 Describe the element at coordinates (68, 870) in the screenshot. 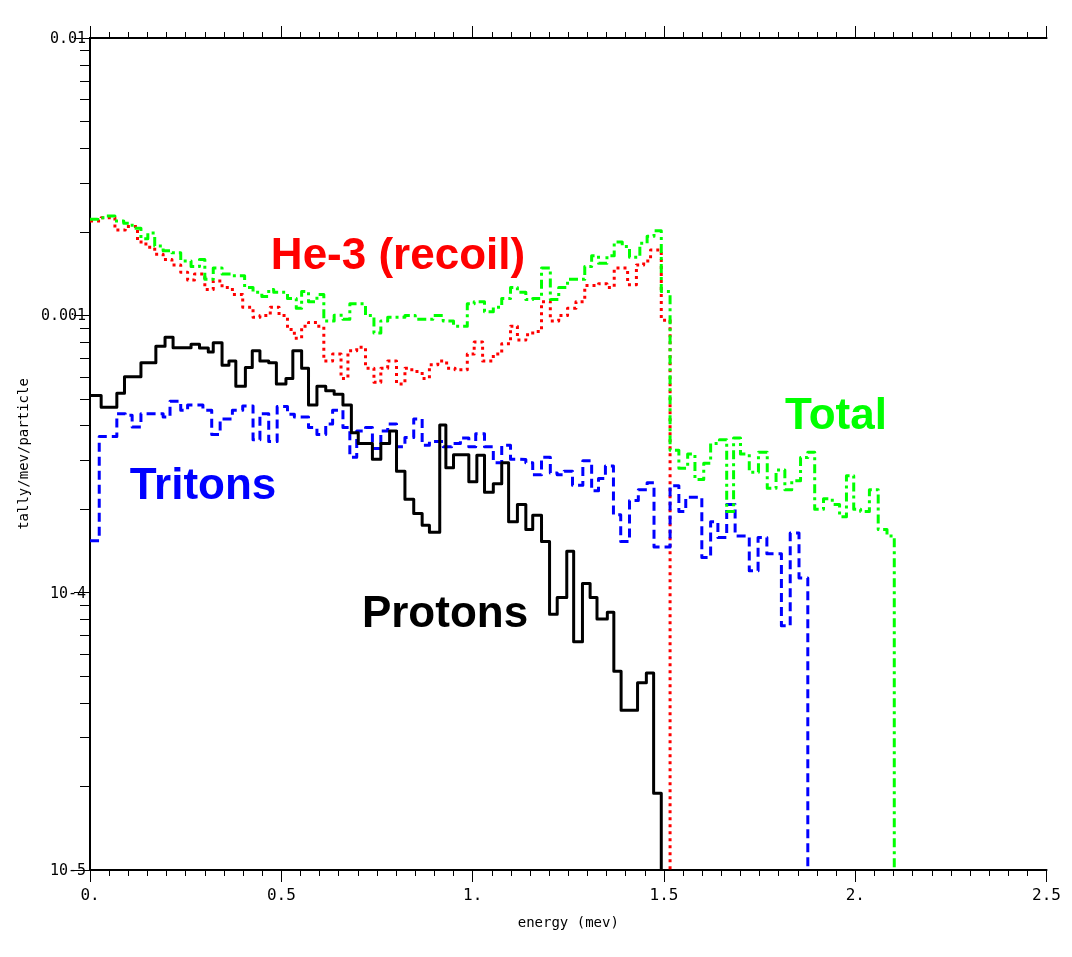

I see `y-tick-label: 10-5` at that location.